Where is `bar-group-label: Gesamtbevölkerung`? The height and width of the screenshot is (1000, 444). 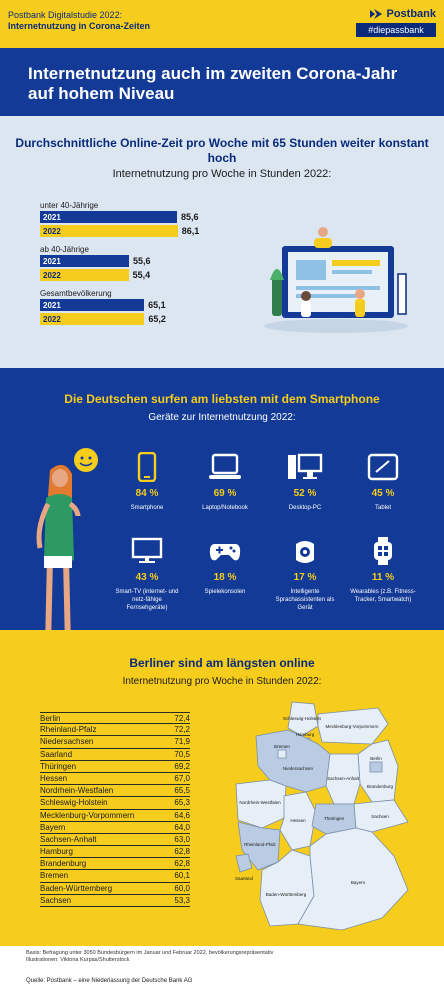
bar-group-label: Gesamtbevölkerung is located at coordinates (76, 293).